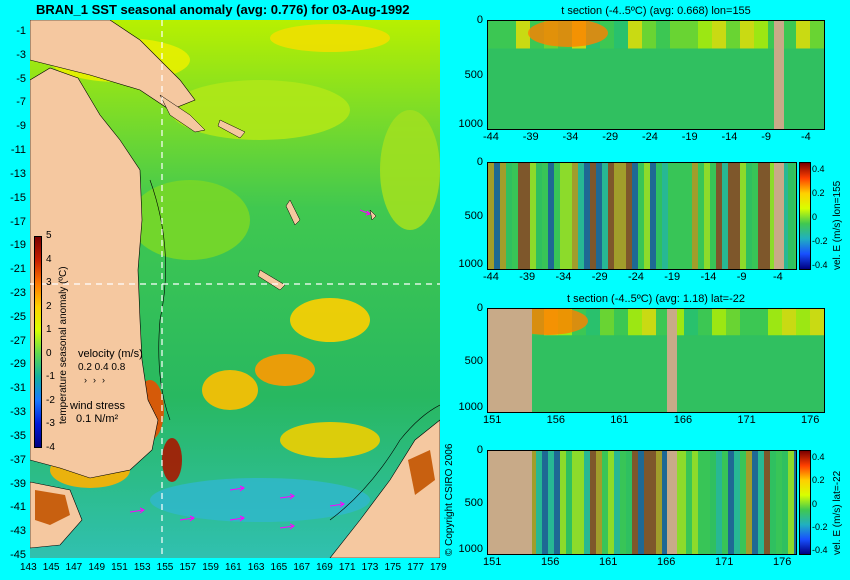 The width and height of the screenshot is (850, 580). I want to click on sst-colorbar-tick: -4, so click(50, 447).